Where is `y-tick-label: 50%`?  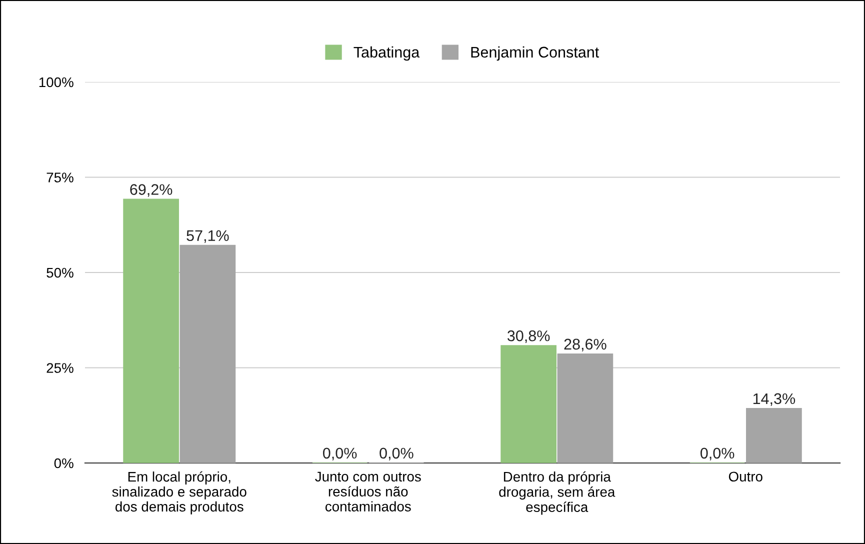 y-tick-label: 50% is located at coordinates (60, 273).